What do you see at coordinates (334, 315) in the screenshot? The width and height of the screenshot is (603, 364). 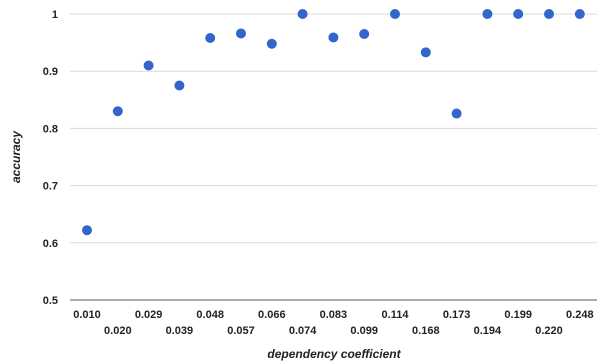 I see `x-tick-label: 0.083` at bounding box center [334, 315].